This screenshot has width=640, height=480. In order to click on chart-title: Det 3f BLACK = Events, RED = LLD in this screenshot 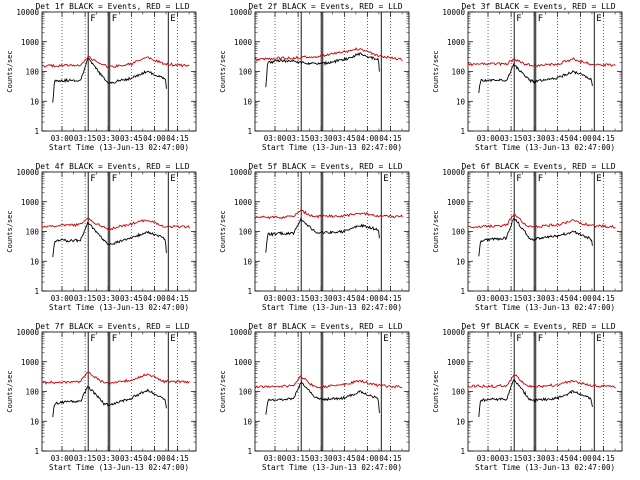, I will do `click(538, 6)`.